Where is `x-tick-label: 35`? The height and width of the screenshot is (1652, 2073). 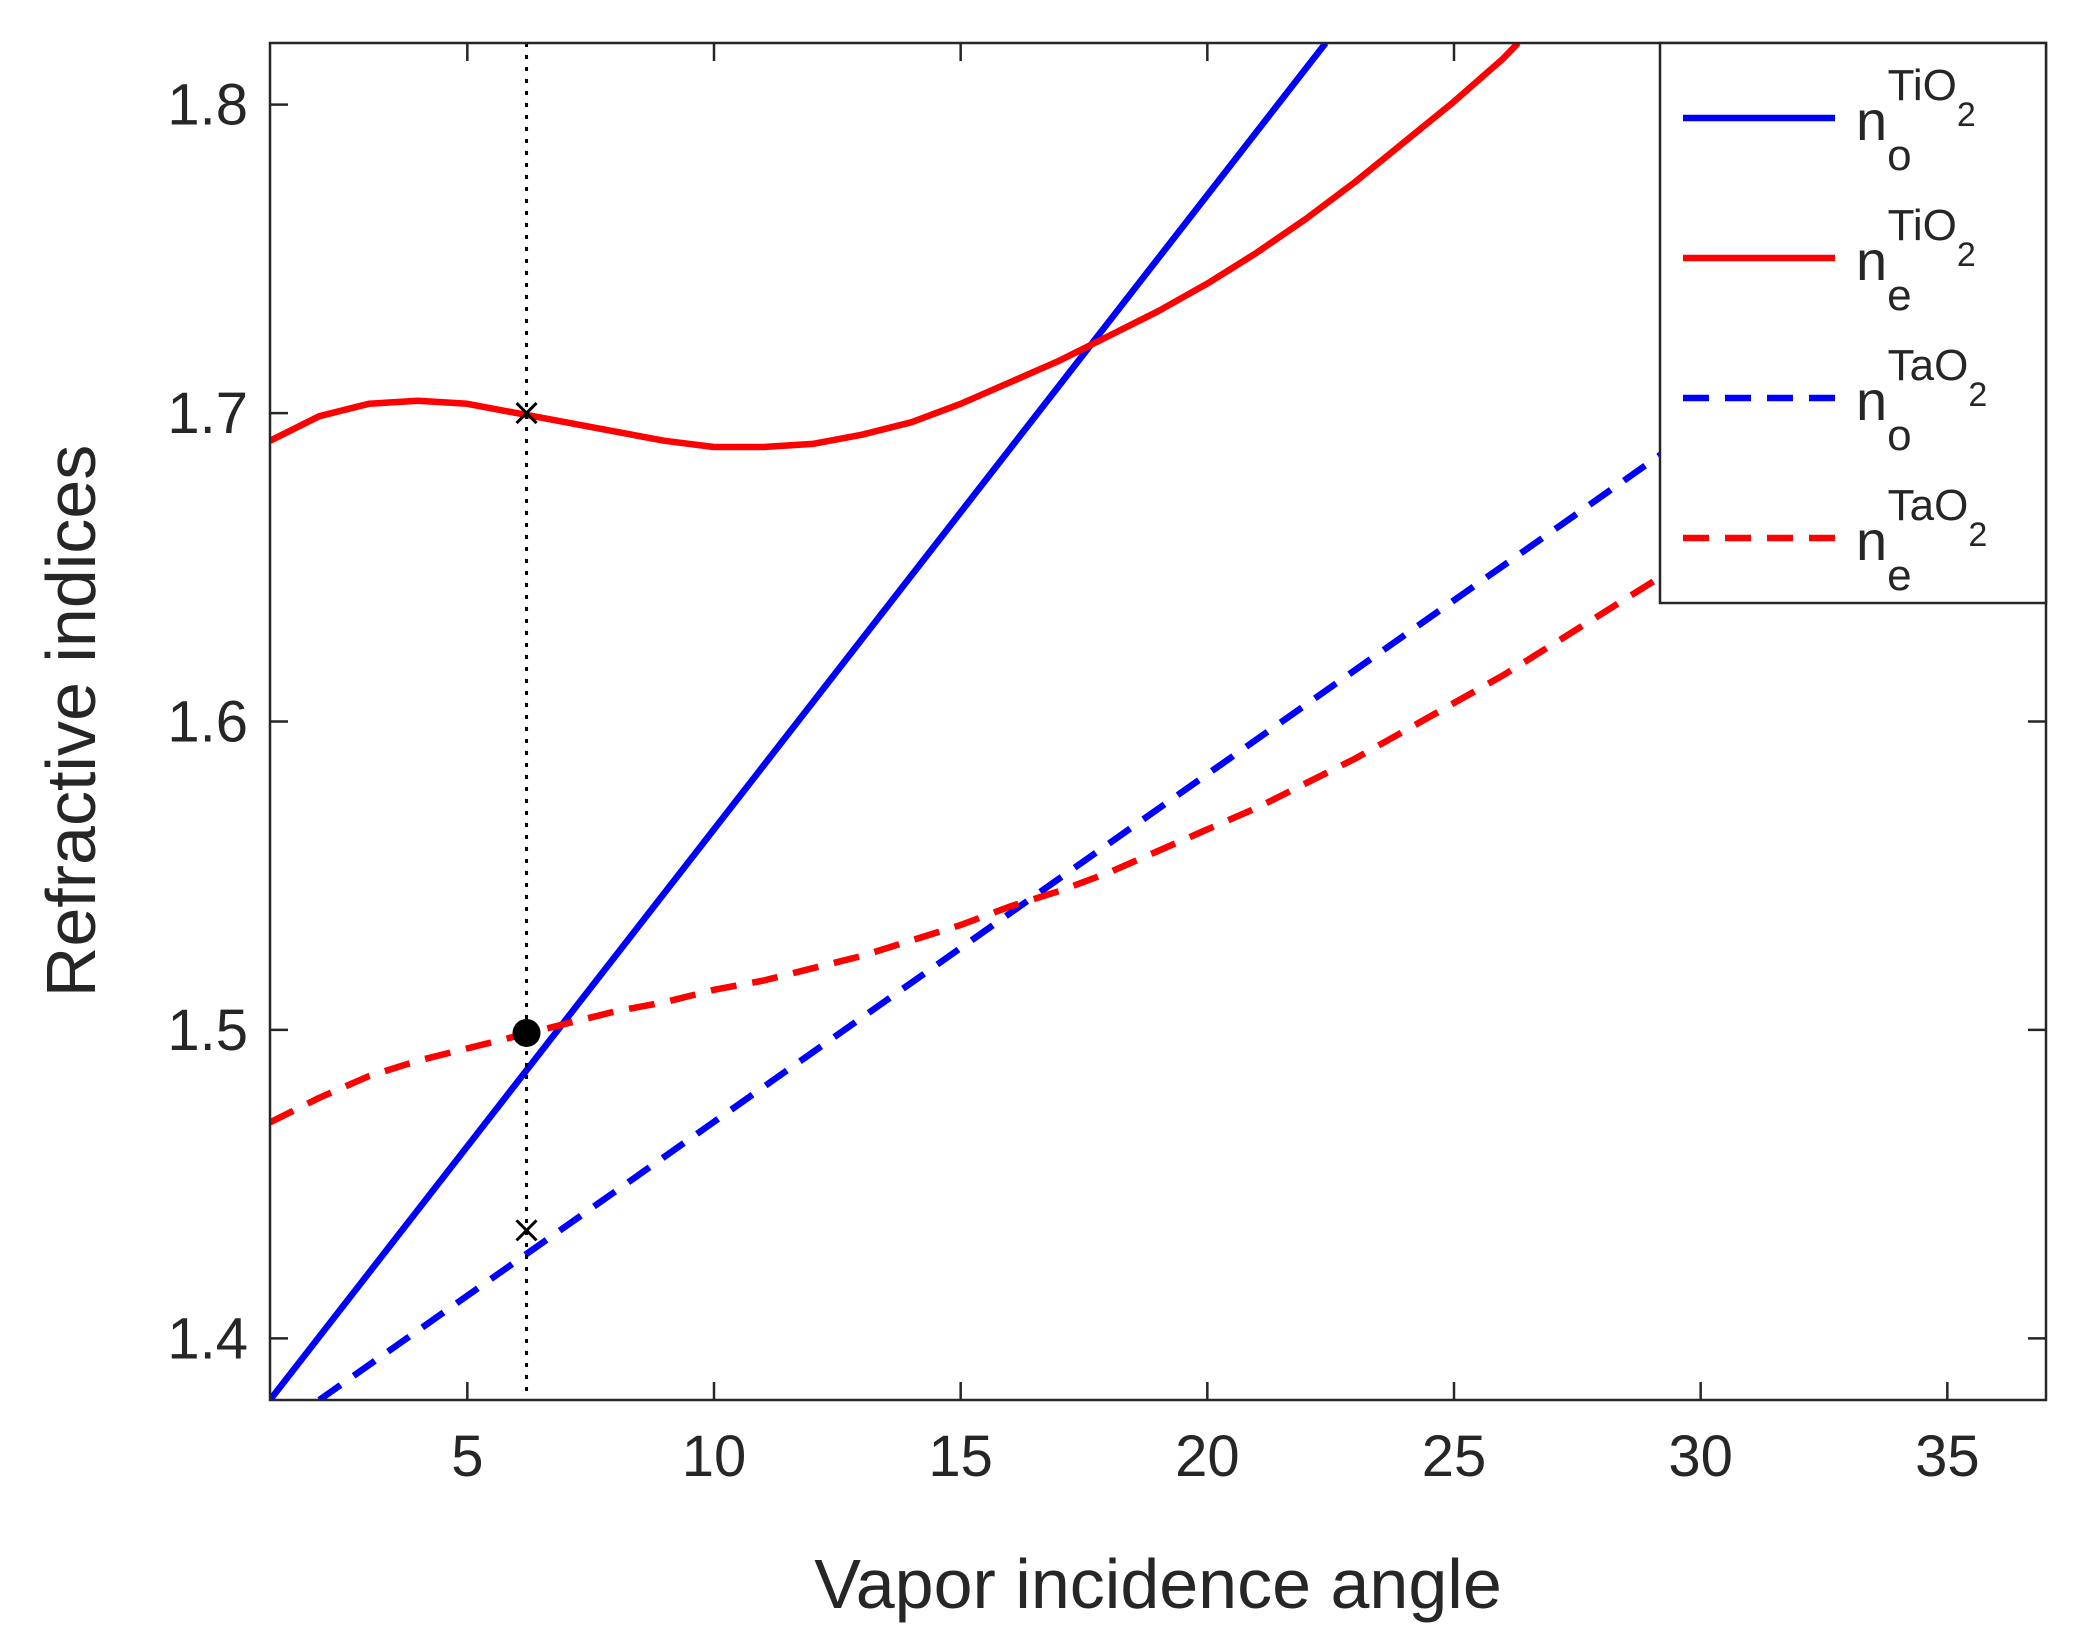
x-tick-label: 35 is located at coordinates (1947, 1456).